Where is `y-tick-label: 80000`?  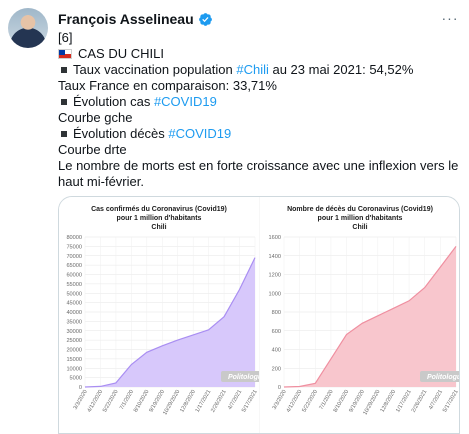
y-tick-label: 80000 is located at coordinates (74, 238).